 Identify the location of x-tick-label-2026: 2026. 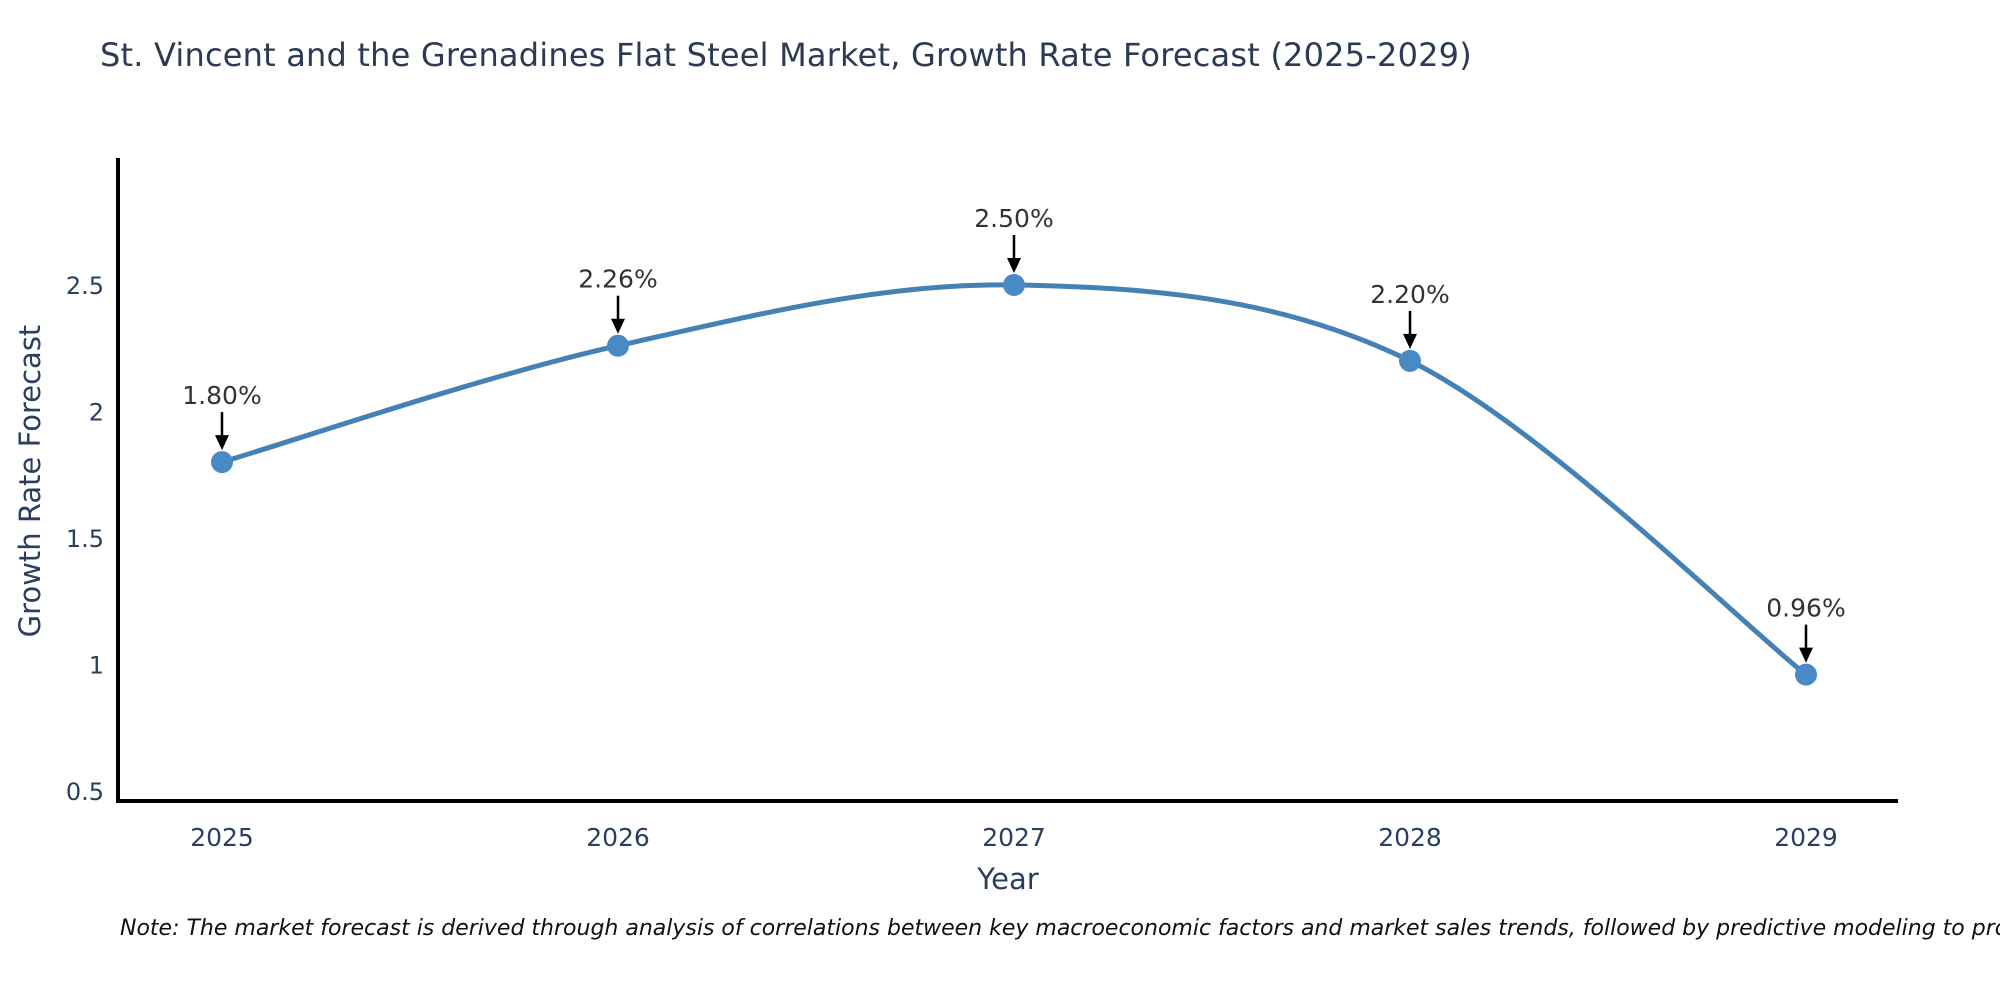
(618, 837).